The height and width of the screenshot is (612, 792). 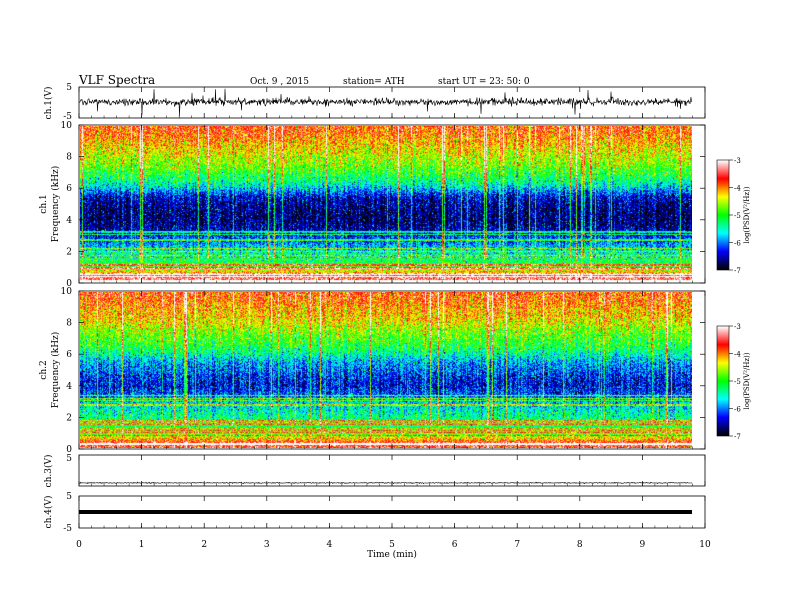 What do you see at coordinates (44, 203) in the screenshot?
I see `ch1-channel-label: ch.1` at bounding box center [44, 203].